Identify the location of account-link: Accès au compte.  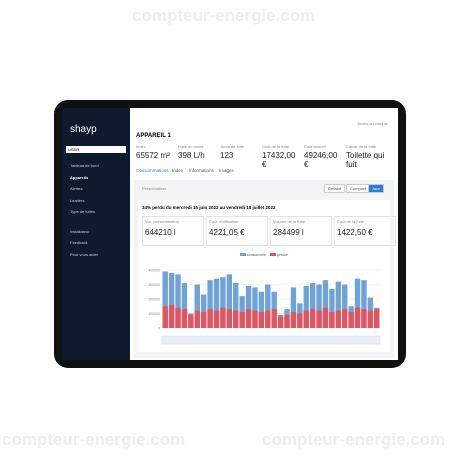
(372, 123).